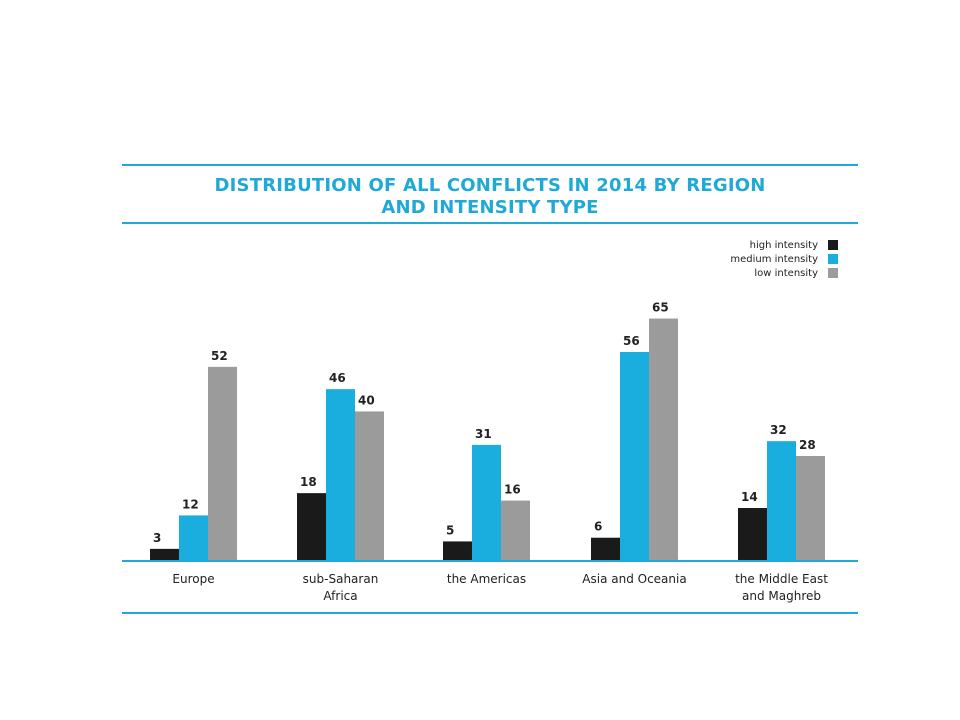 The height and width of the screenshot is (720, 960). Describe the element at coordinates (490, 223) in the screenshot. I see `title-bottom-rule` at that location.